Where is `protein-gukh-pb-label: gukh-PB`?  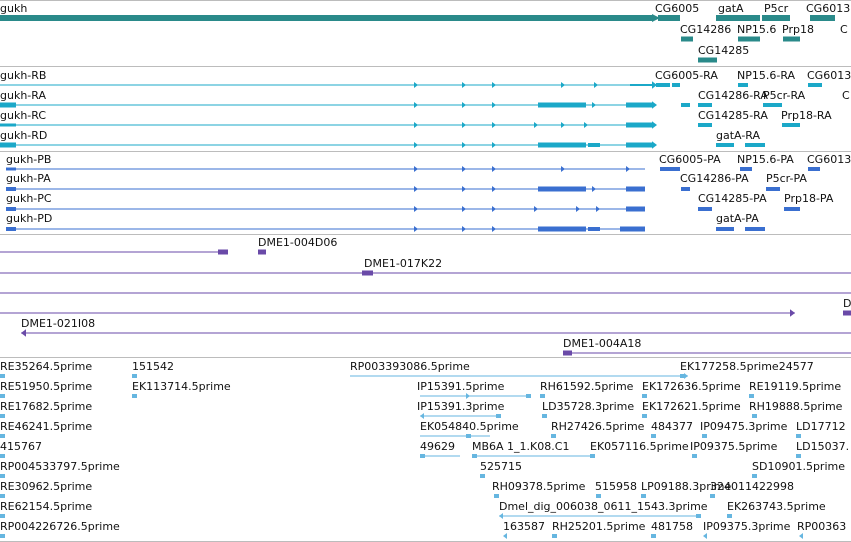
protein-gukh-pb-label: gukh-PB is located at coordinates (28, 159).